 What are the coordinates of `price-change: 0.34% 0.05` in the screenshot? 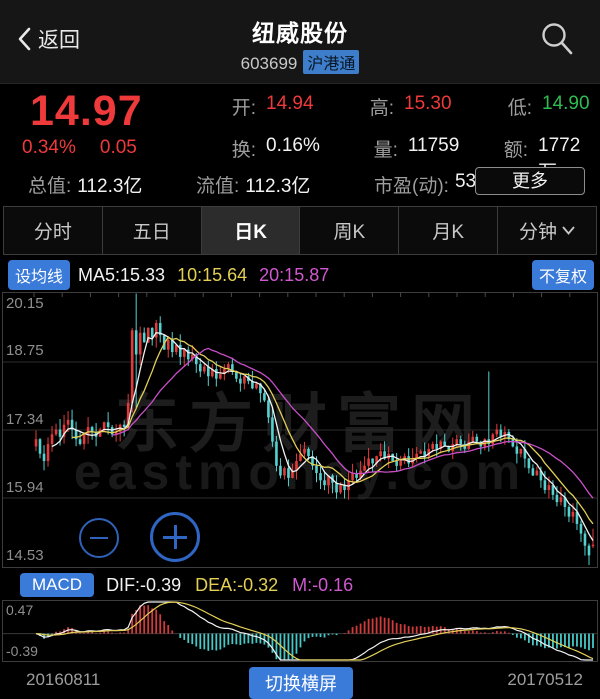 It's located at (97, 148).